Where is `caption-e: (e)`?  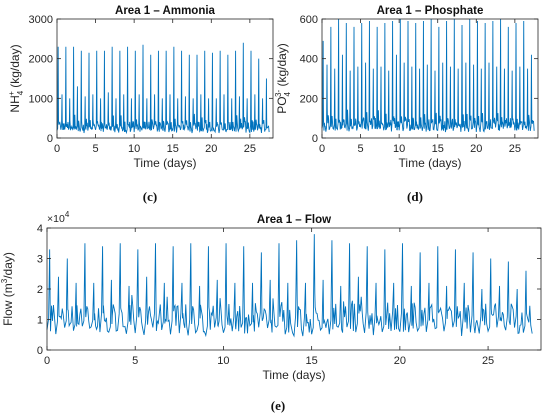 caption-e: (e) is located at coordinates (278, 405).